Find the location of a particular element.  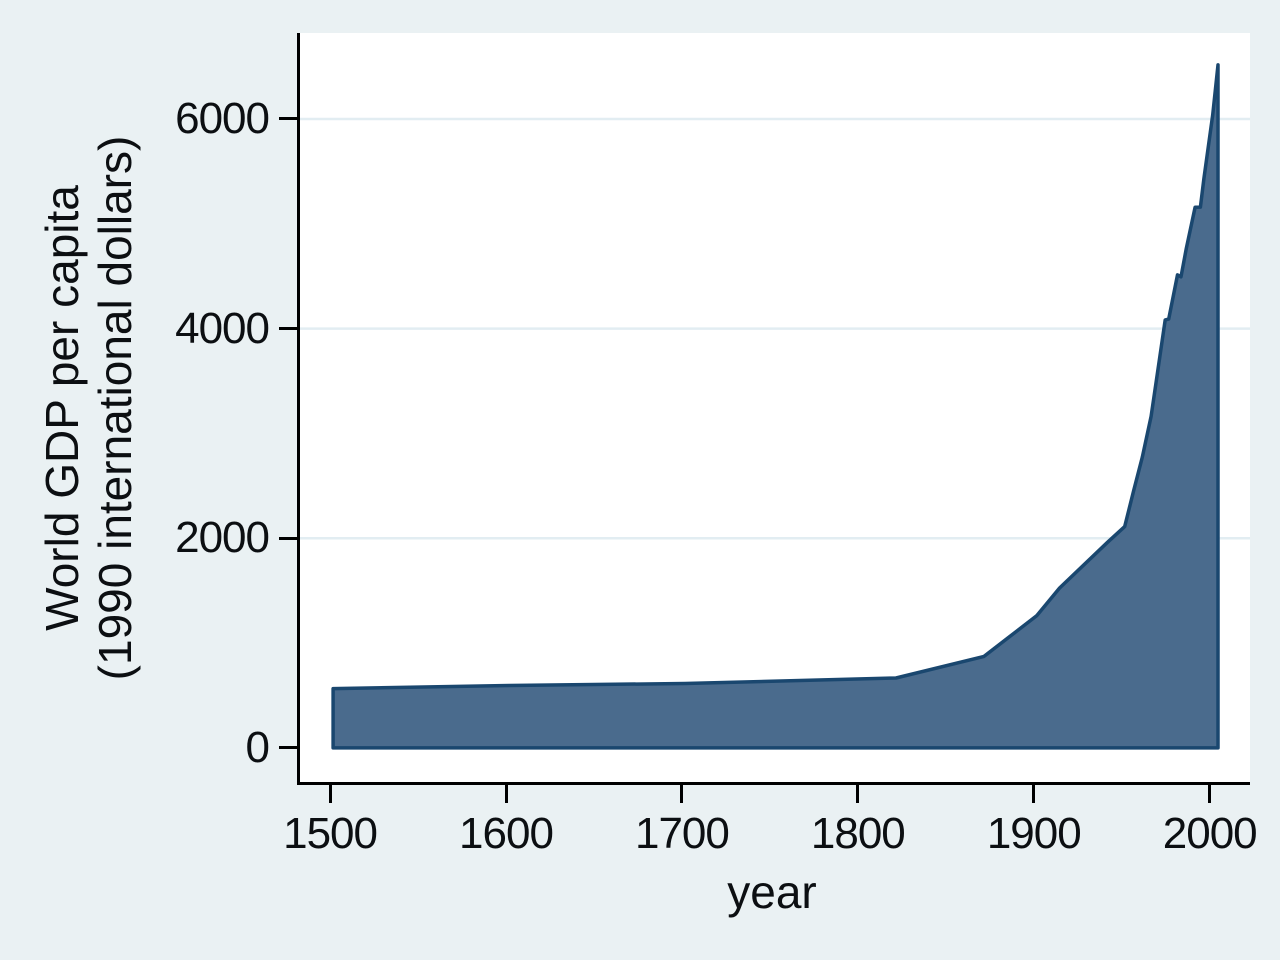

x-tick-1900 is located at coordinates (1034, 794).